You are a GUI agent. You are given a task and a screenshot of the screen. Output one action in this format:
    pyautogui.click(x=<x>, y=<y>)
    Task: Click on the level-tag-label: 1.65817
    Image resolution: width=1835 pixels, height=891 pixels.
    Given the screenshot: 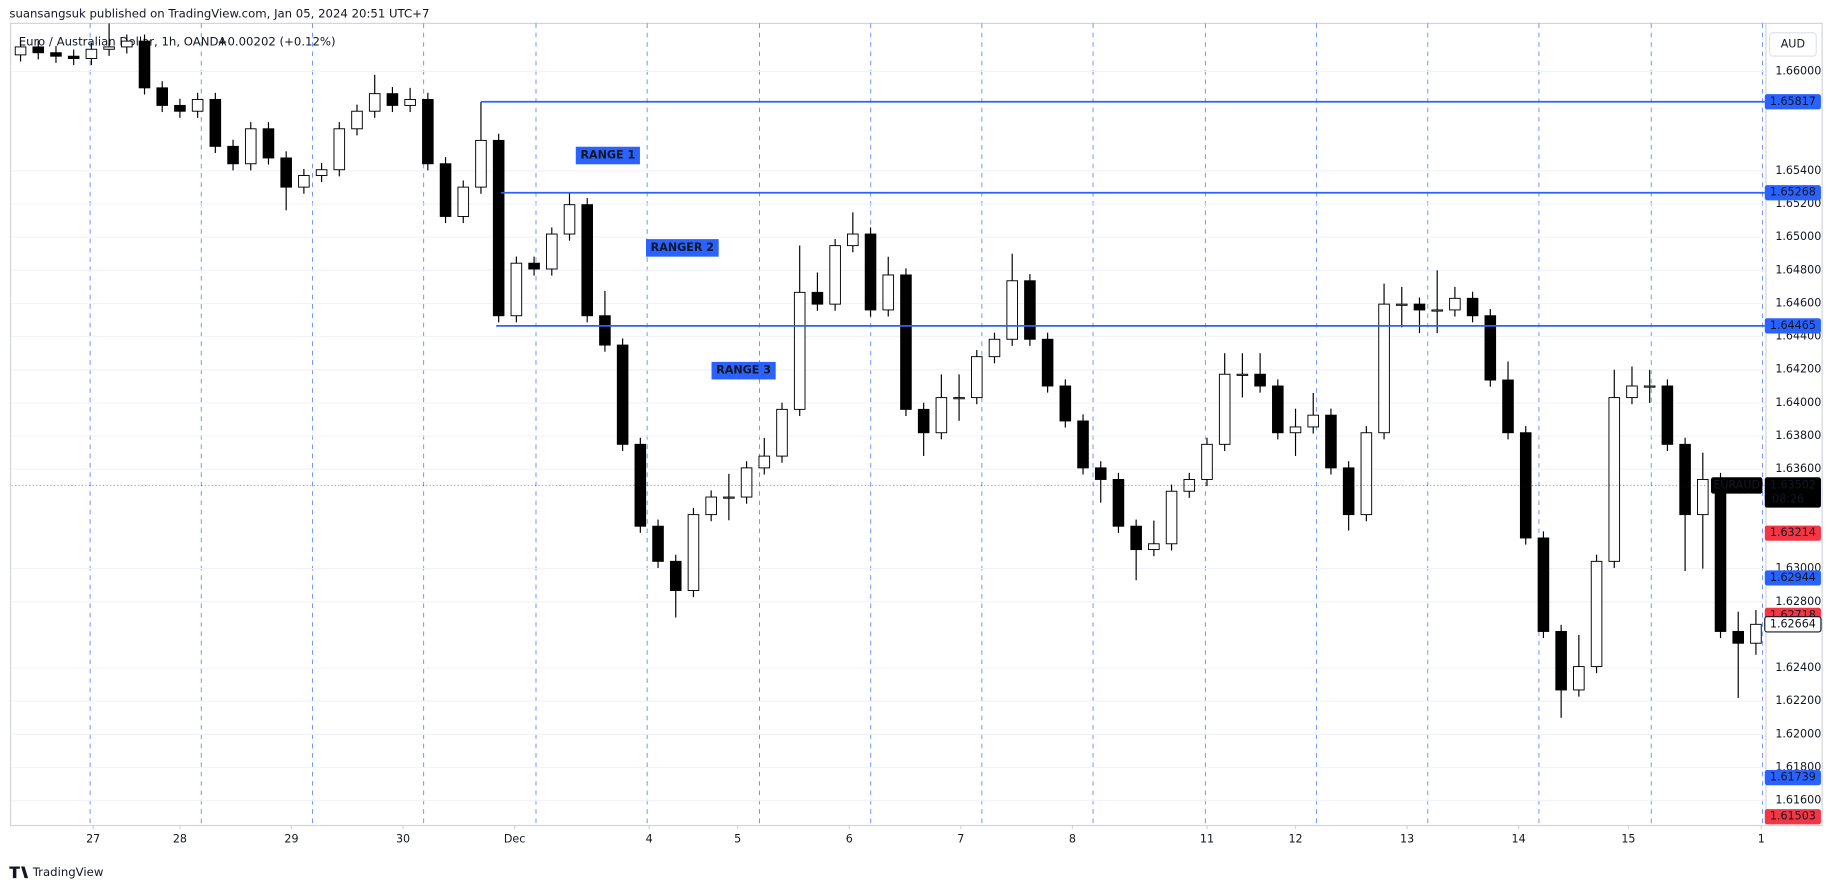 What is the action you would take?
    pyautogui.click(x=1793, y=101)
    